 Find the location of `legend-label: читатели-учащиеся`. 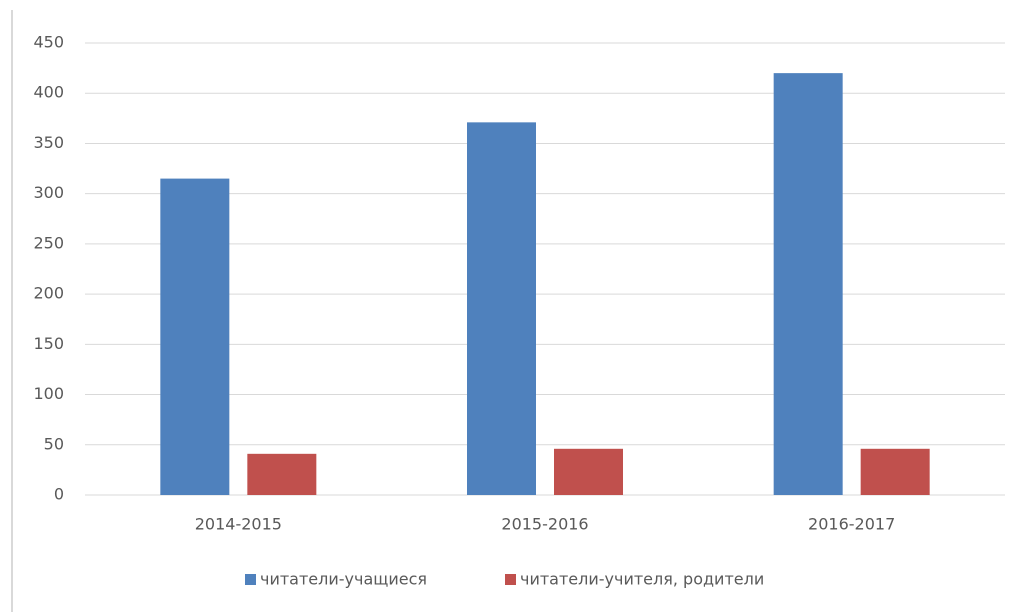

legend-label: читатели-учащиеся is located at coordinates (343, 579).